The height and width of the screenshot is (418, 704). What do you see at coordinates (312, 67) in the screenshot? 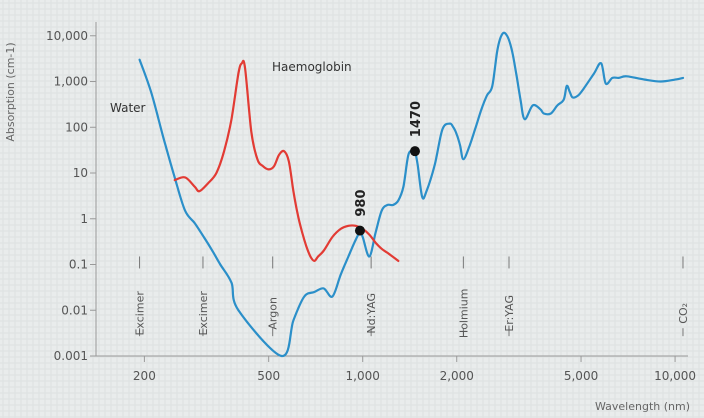
I see `haemoglobin-label: Haemoglobin` at bounding box center [312, 67].